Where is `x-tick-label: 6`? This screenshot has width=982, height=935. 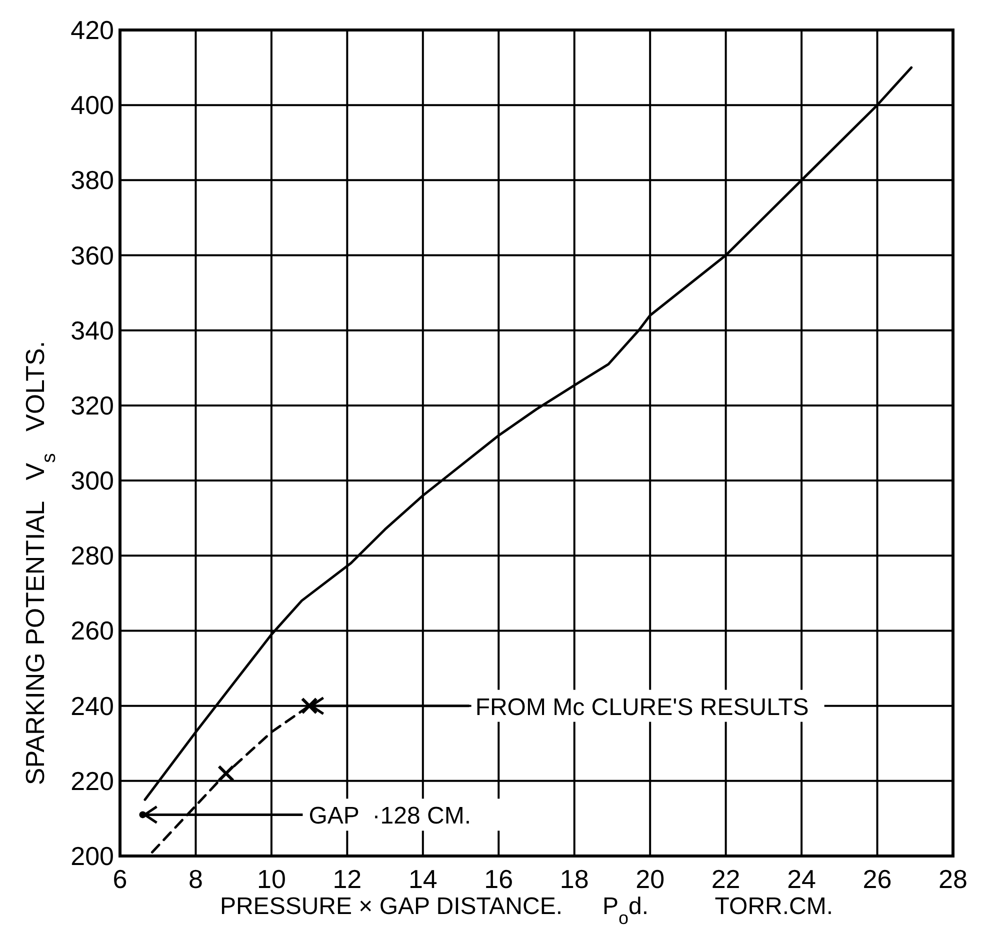 x-tick-label: 6 is located at coordinates (120, 879).